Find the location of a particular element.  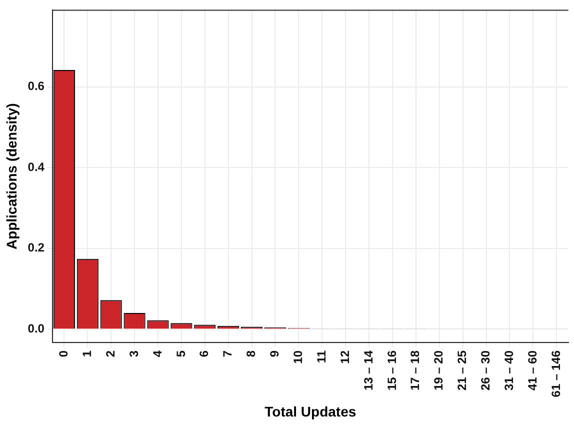

x-tick-label: 15 – 16 is located at coordinates (391, 370).